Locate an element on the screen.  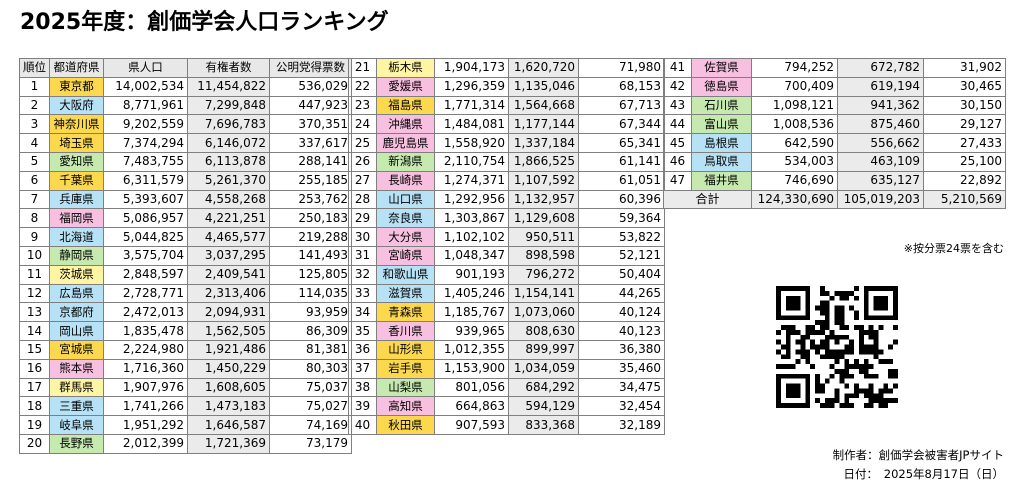
table-row: 19 岐阜県 1,951,292 1,646,587 74,169 is located at coordinates (185, 425).